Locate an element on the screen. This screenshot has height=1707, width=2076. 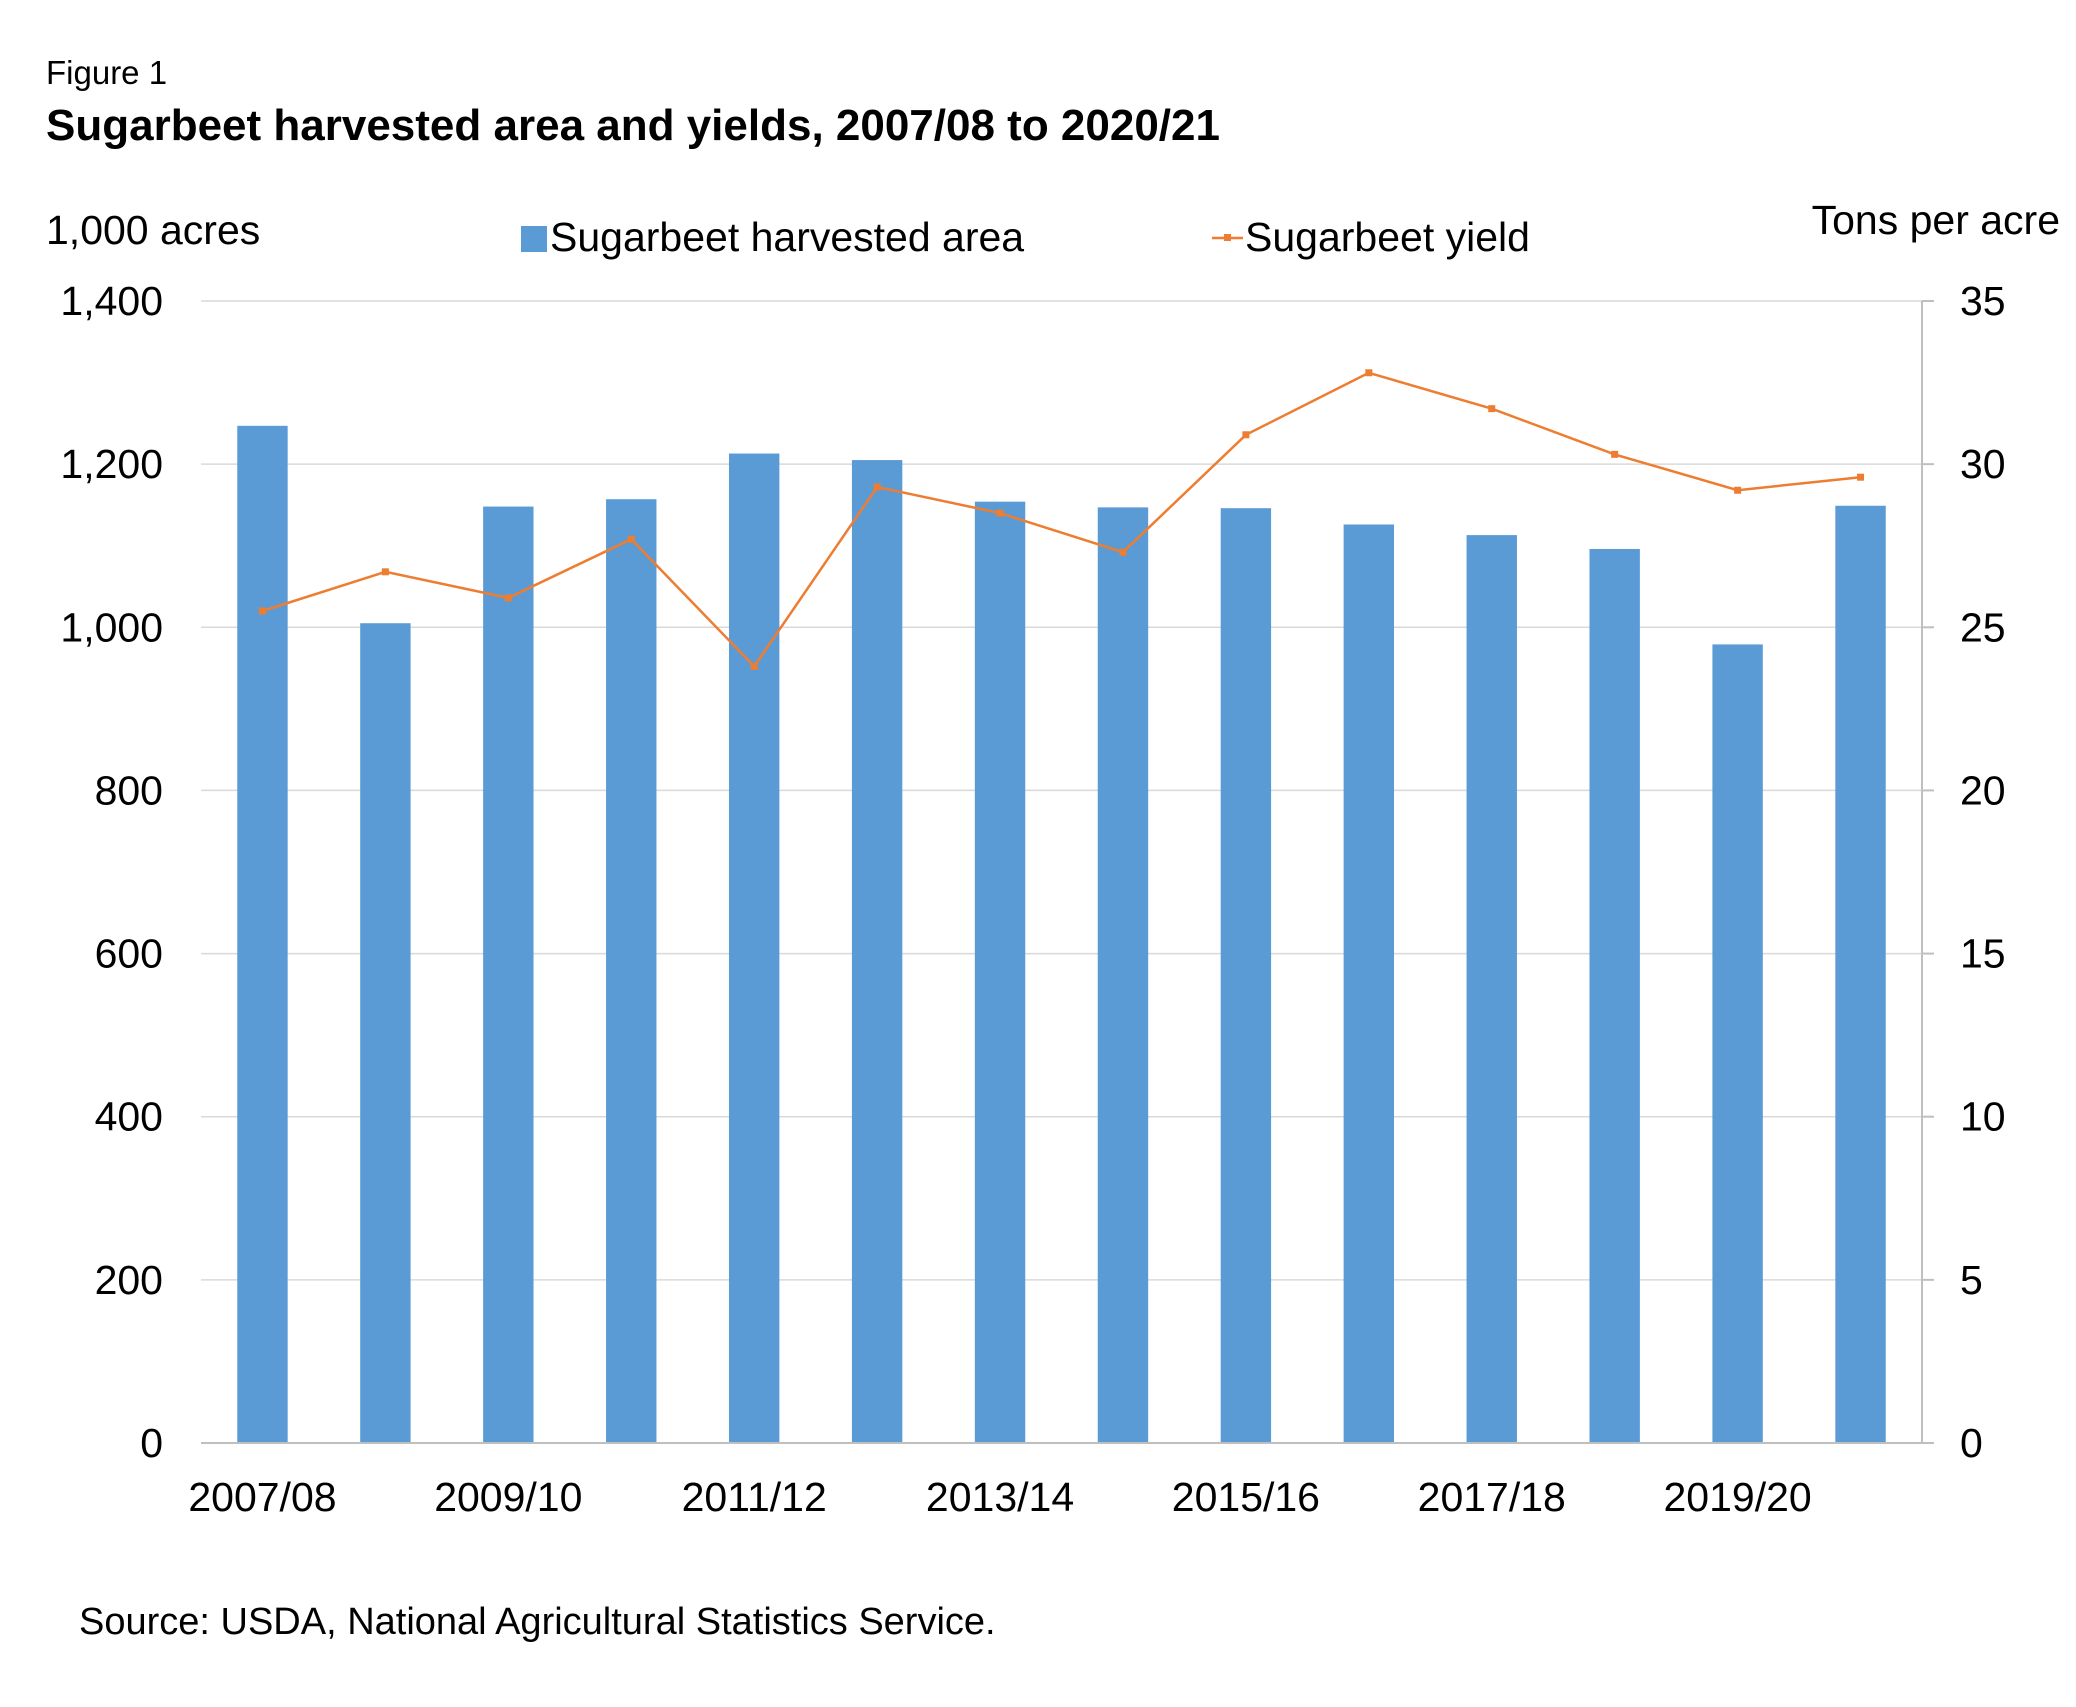
yield-line is located at coordinates (1061, 520).